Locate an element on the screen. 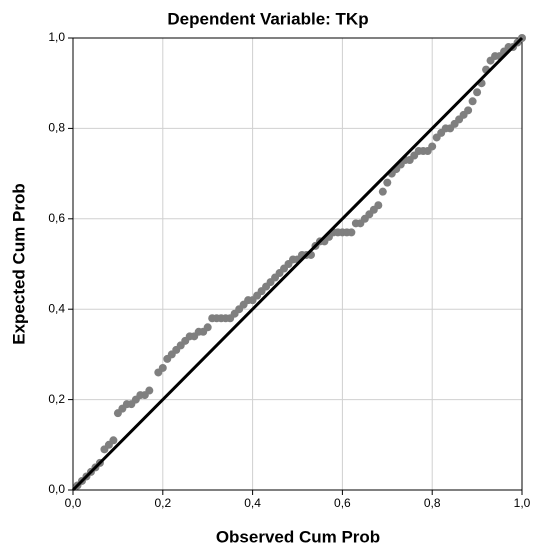  x-tick-label: 0,4 is located at coordinates (252, 503).